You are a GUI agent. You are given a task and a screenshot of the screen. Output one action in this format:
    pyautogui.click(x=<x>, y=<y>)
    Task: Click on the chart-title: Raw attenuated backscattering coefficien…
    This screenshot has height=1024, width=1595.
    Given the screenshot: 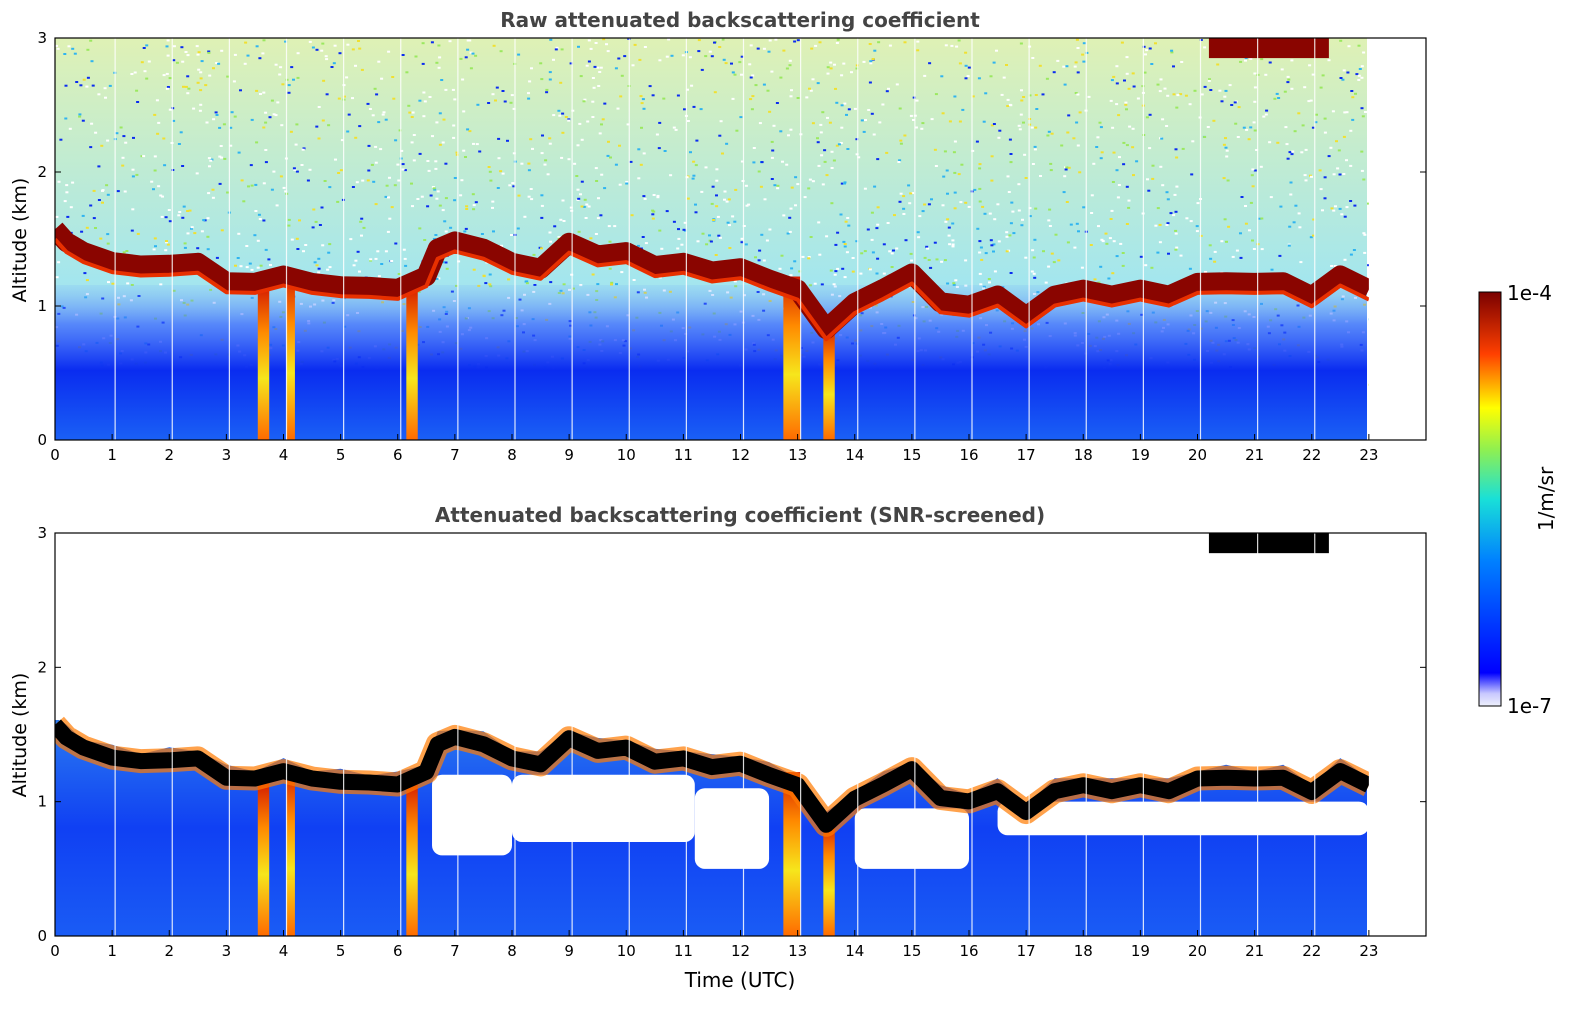 What is the action you would take?
    pyautogui.click(x=740, y=20)
    